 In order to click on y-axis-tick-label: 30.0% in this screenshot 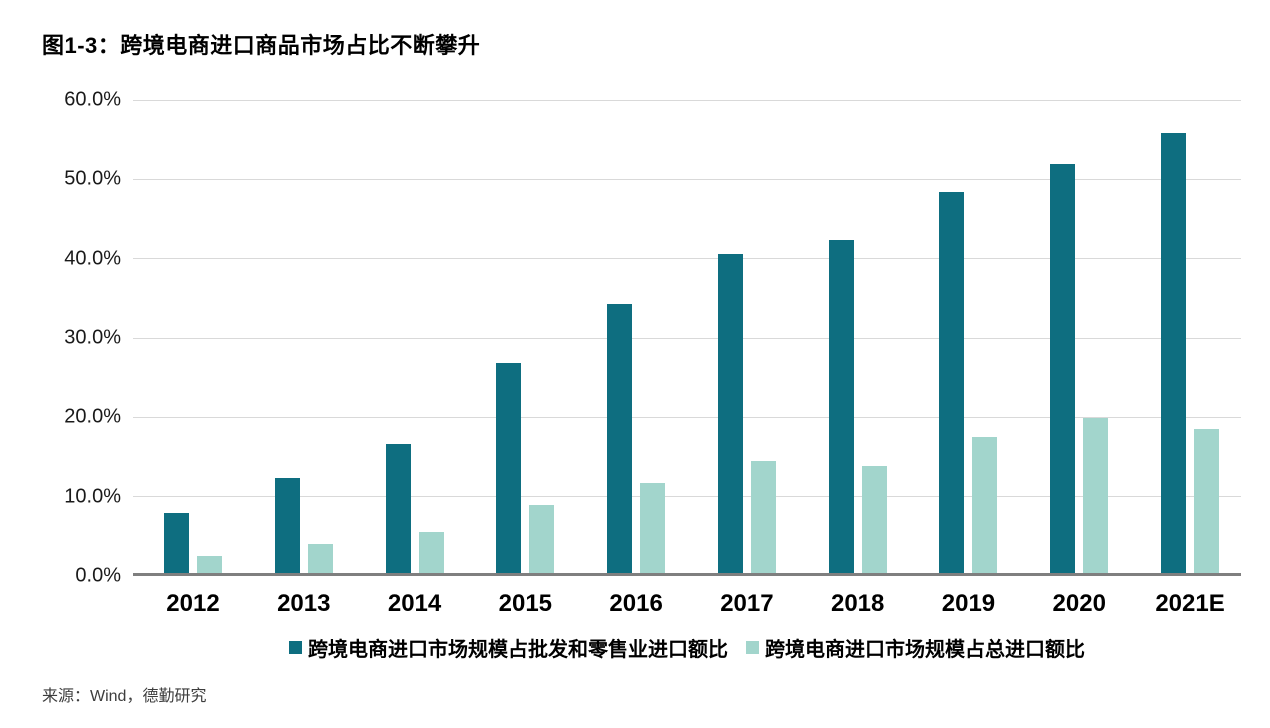, I will do `click(92, 337)`.